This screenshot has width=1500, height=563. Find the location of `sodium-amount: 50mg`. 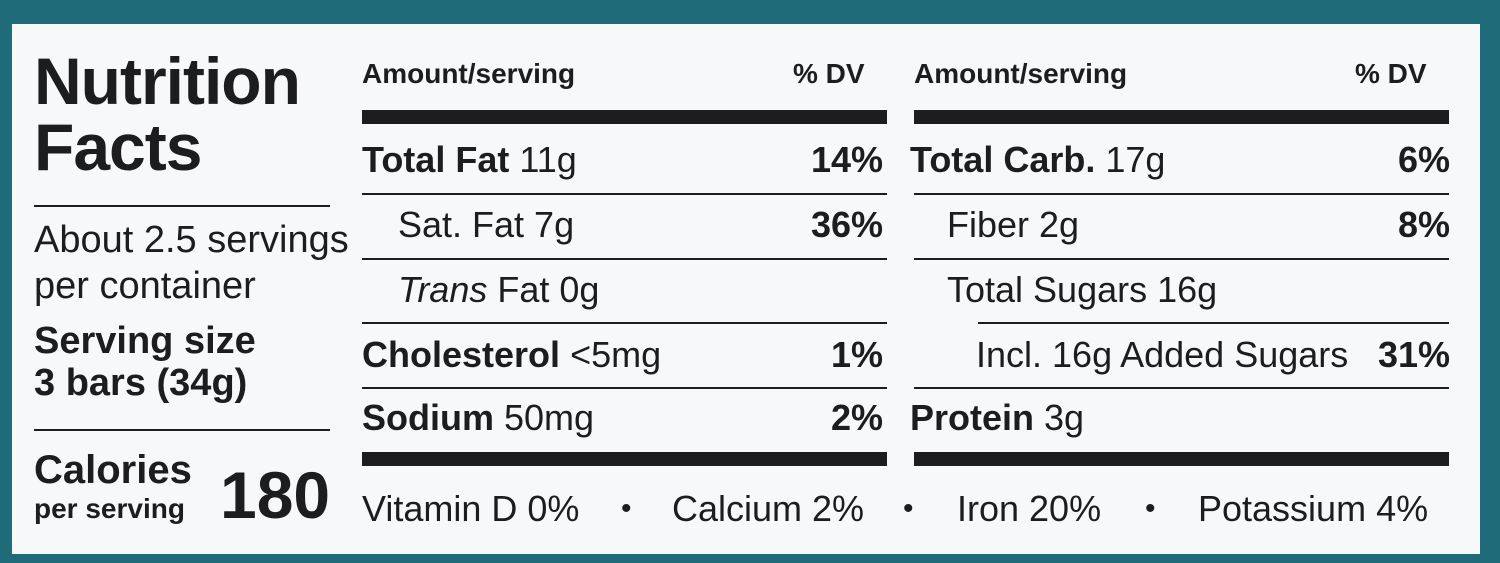

sodium-amount: 50mg is located at coordinates (549, 417).